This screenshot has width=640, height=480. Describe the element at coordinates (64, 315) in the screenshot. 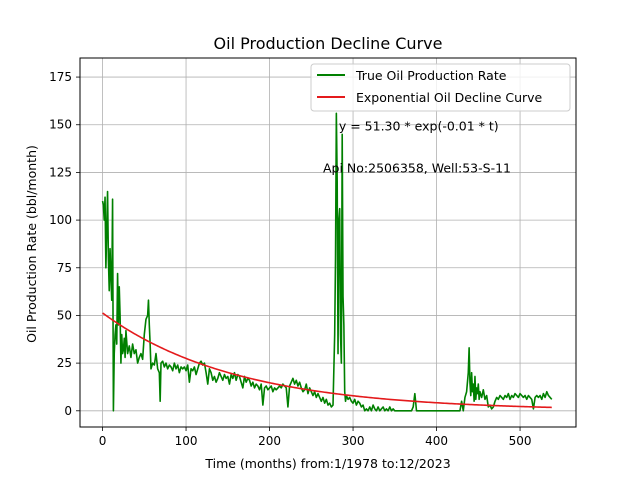

I see `y-tick-label: 50` at that location.